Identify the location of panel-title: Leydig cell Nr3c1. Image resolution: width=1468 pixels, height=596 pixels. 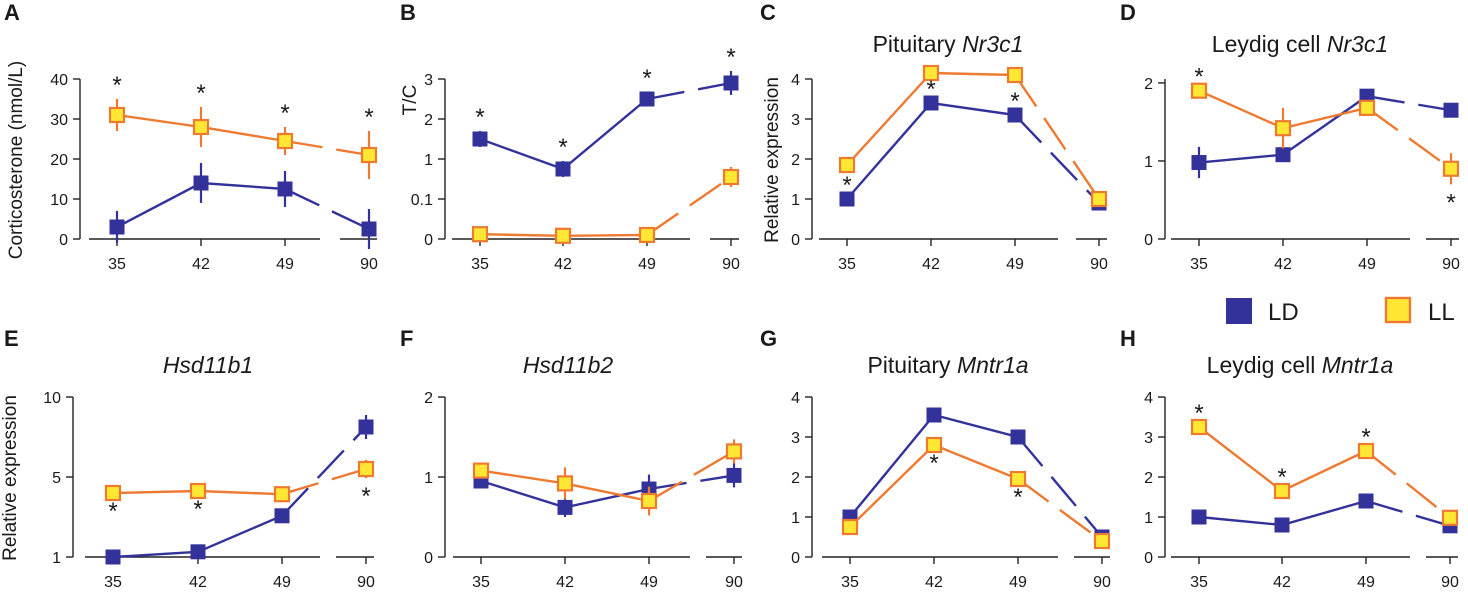
(1300, 44).